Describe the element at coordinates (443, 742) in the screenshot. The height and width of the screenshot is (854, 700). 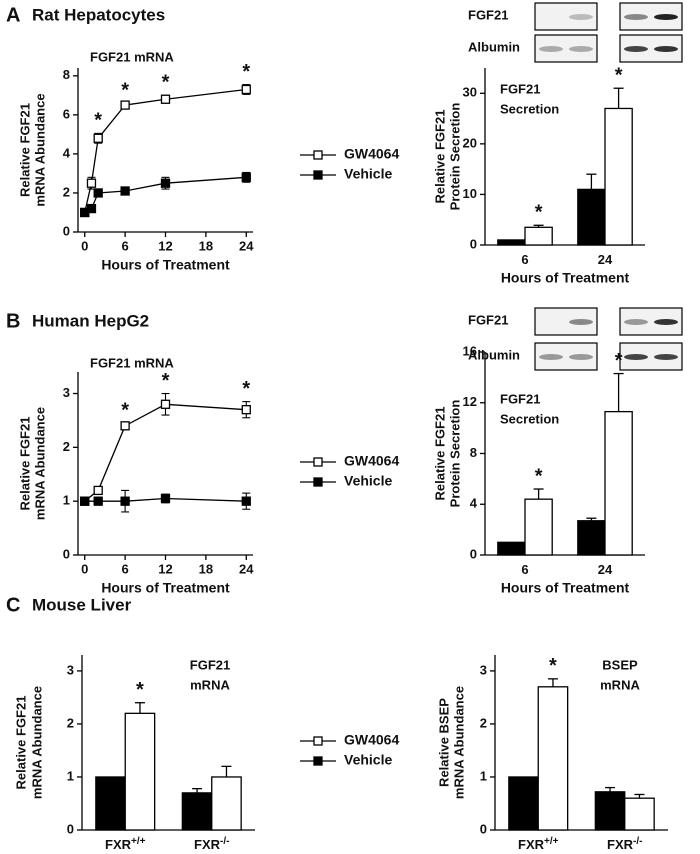
I see `y-axis-label: Relative BSEP` at that location.